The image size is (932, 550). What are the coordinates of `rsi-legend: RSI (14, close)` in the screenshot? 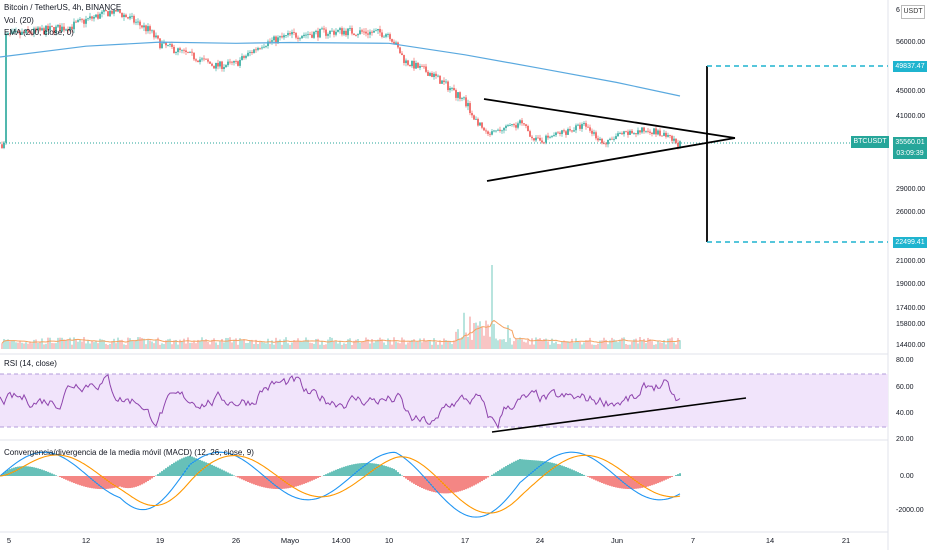 It's located at (30, 363).